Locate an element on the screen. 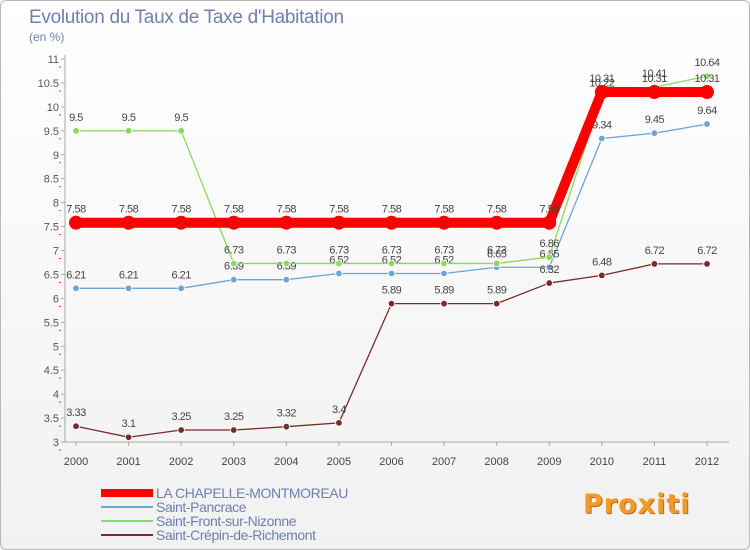 This screenshot has height=550, width=750. x-tick-label: 2010 is located at coordinates (602, 462).